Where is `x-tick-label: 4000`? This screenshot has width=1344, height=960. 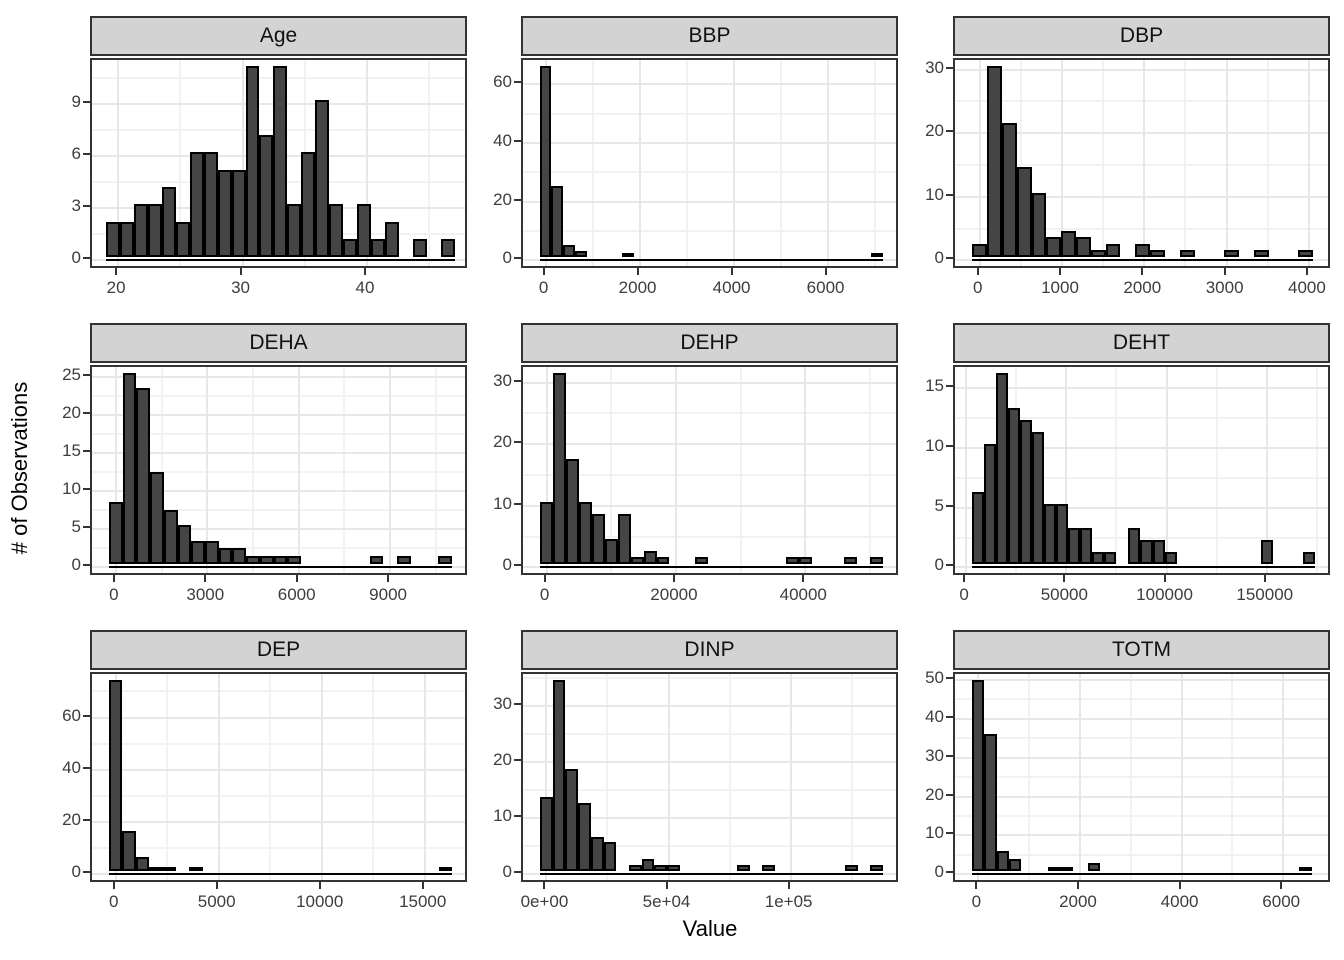 x-tick-label: 4000 is located at coordinates (1179, 901).